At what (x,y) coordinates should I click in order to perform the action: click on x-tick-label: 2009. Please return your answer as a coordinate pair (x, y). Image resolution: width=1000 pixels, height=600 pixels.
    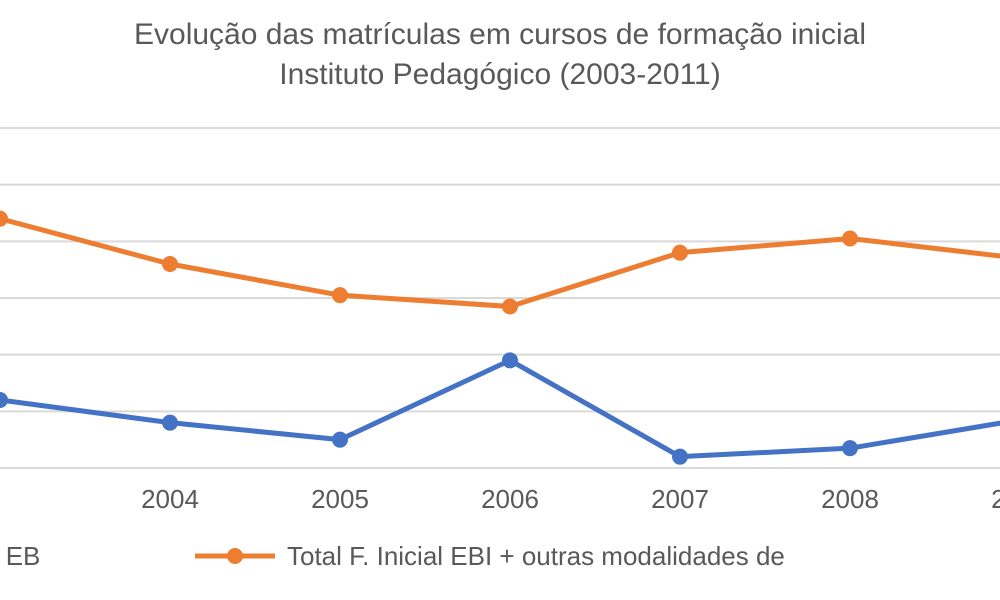
    Looking at the image, I should click on (995, 499).